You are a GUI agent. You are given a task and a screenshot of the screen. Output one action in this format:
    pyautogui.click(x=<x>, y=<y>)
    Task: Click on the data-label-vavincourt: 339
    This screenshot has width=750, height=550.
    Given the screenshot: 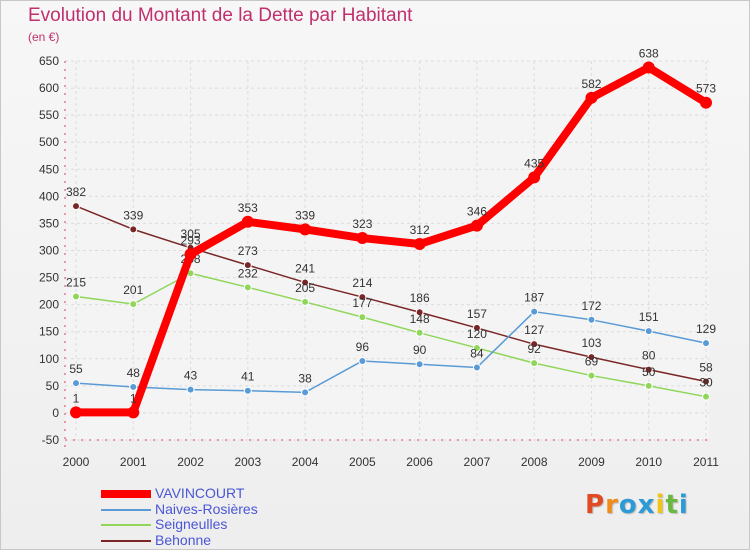 What is the action you would take?
    pyautogui.click(x=305, y=215)
    